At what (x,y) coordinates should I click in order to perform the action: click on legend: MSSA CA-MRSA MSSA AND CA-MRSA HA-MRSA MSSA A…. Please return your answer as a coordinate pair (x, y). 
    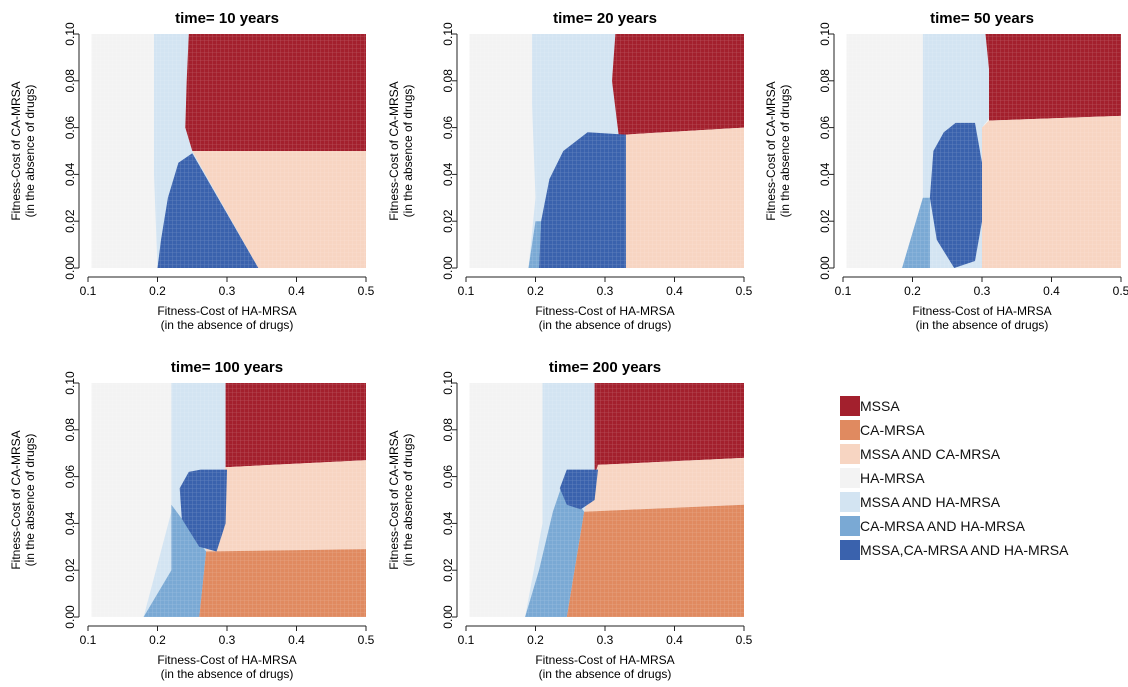
    Looking at the image, I should click on (975, 478).